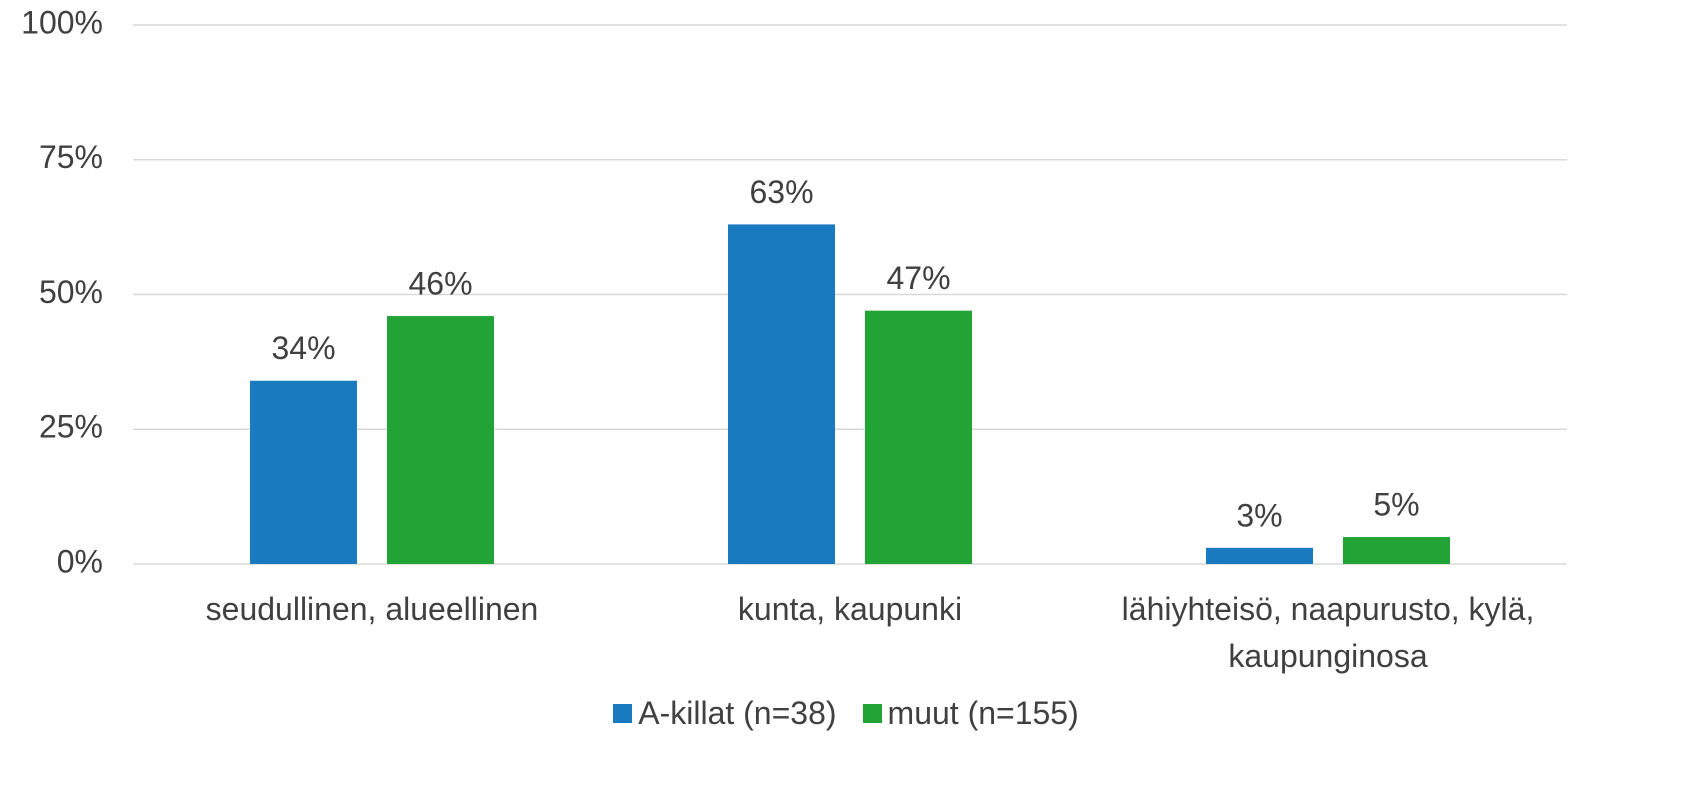  I want to click on x-tick-label: kunta, kaupunki, so click(850, 609).